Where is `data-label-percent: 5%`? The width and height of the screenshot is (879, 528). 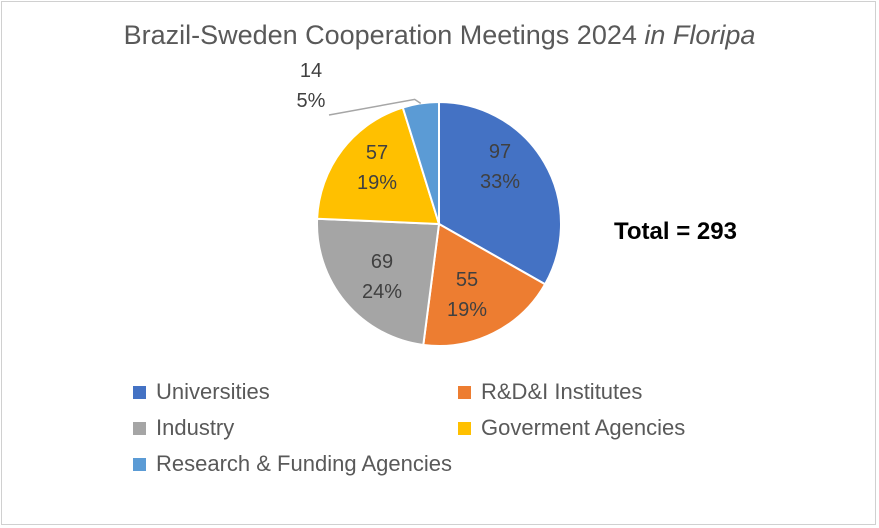 data-label-percent: 5% is located at coordinates (311, 101).